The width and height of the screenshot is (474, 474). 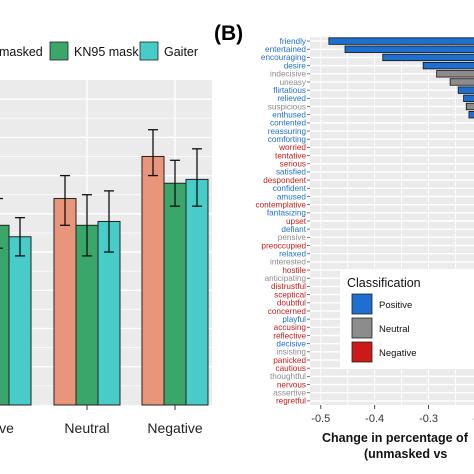 What do you see at coordinates (428, 419) in the screenshot?
I see `x-tick-label: -0.3` at bounding box center [428, 419].